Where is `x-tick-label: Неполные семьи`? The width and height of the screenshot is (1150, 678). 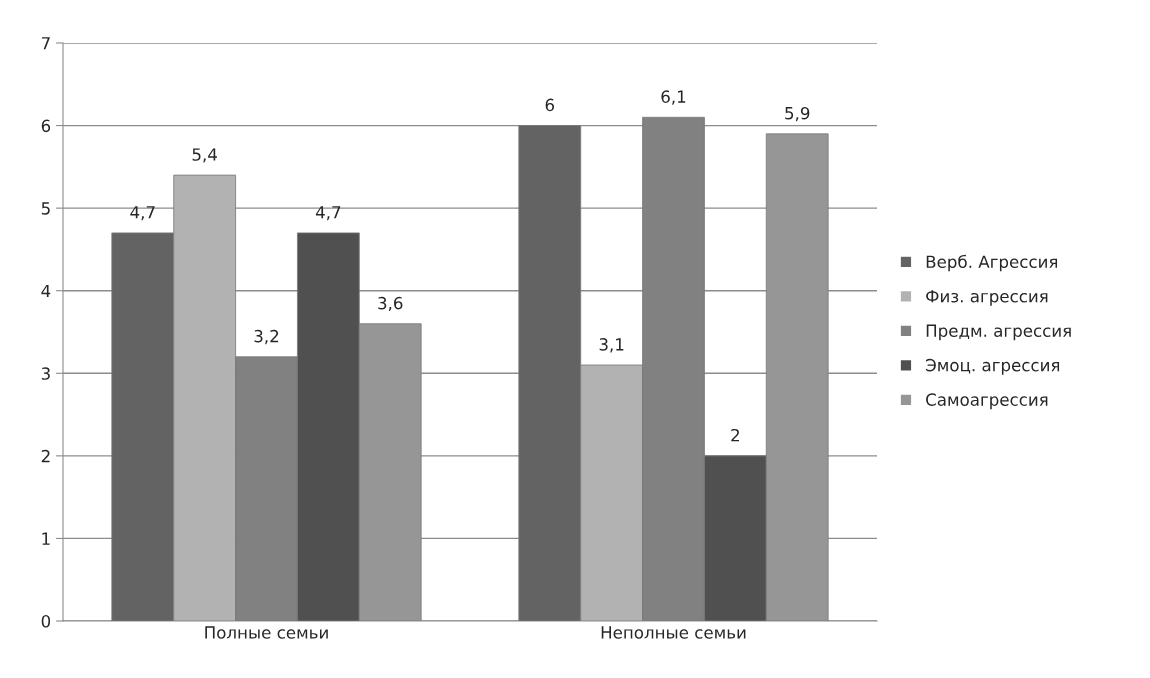
x-tick-label: Неполные семьи is located at coordinates (673, 632).